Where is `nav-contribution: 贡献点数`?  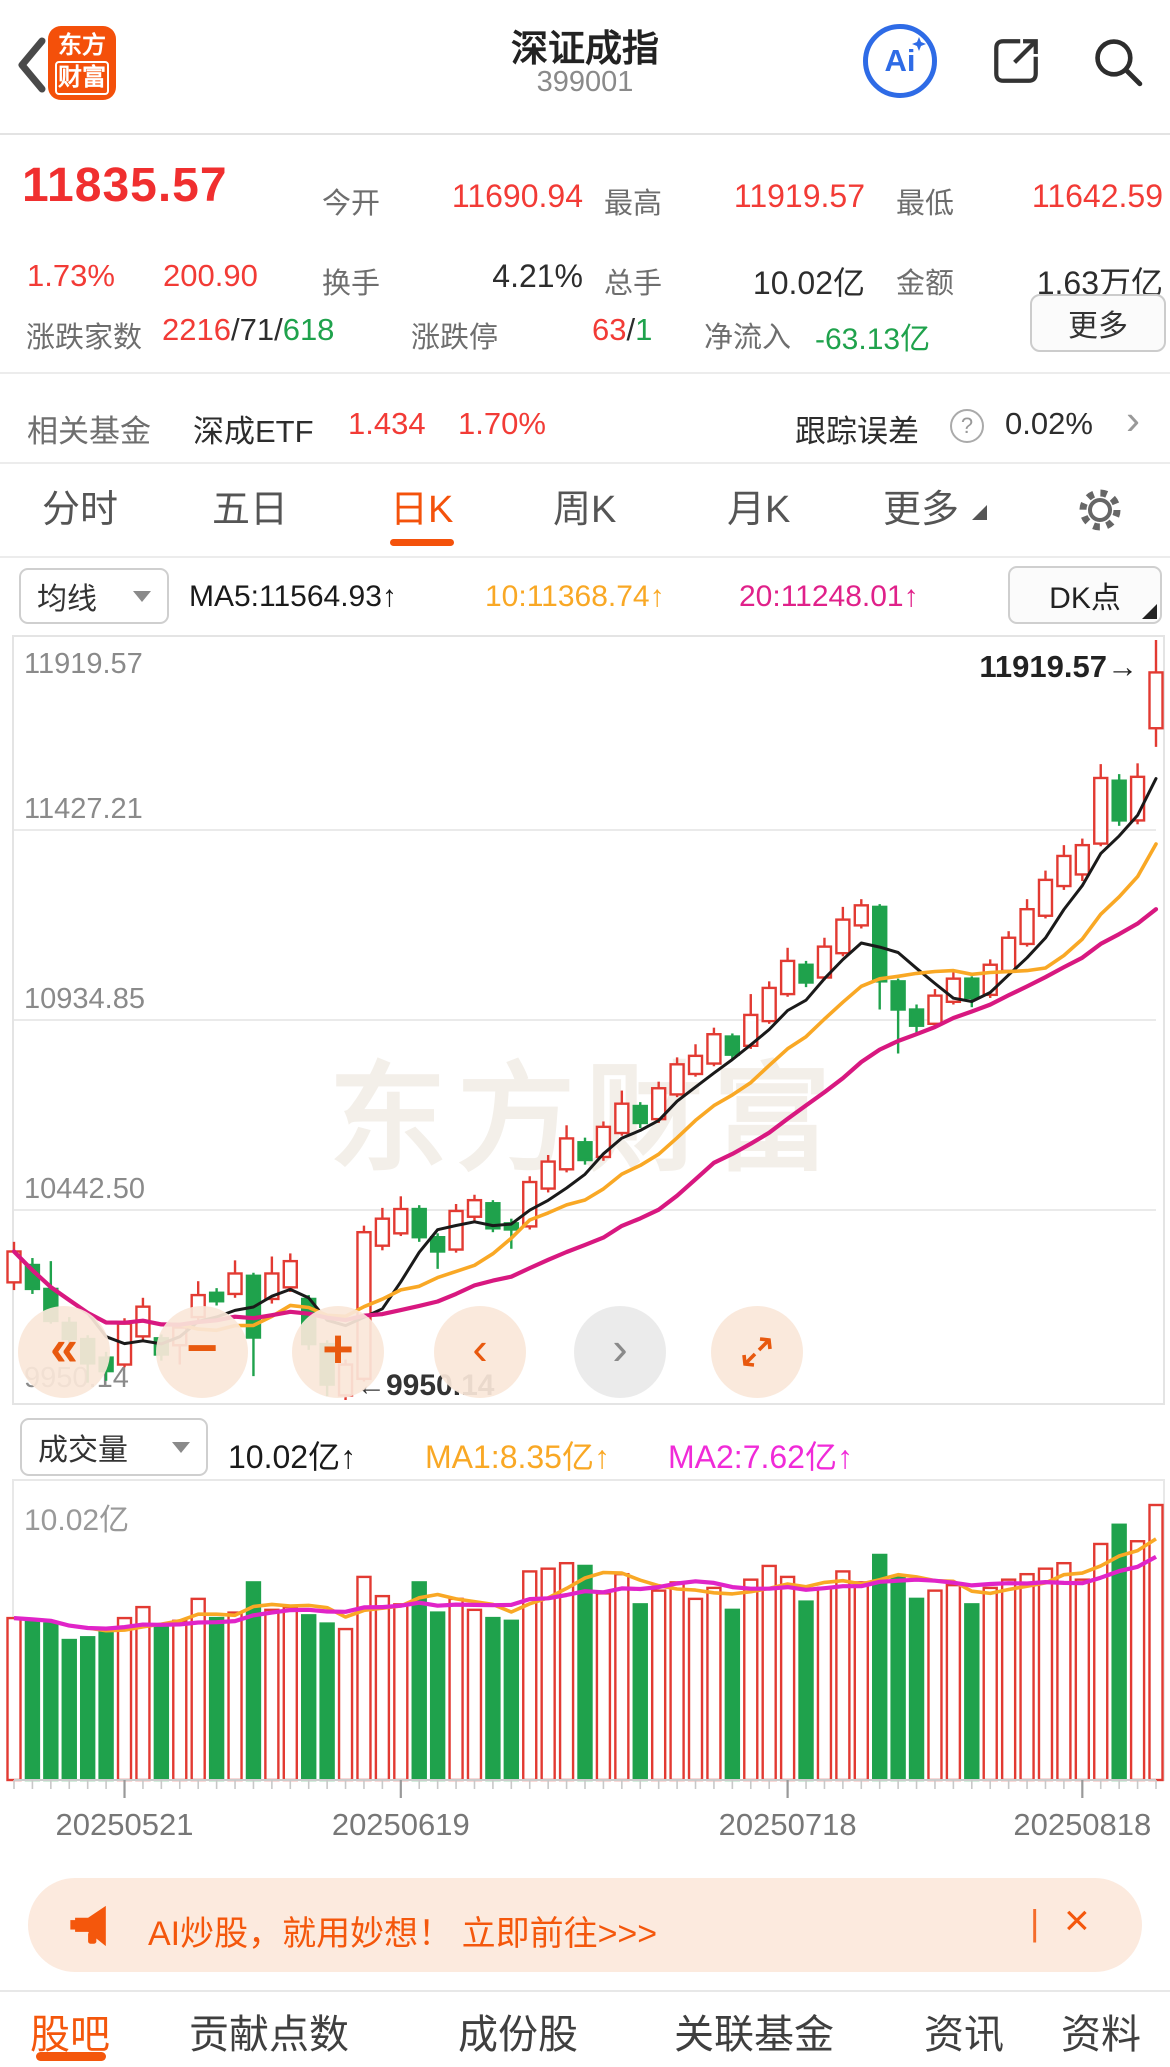
nav-contribution: 贡献点数 is located at coordinates (269, 2035).